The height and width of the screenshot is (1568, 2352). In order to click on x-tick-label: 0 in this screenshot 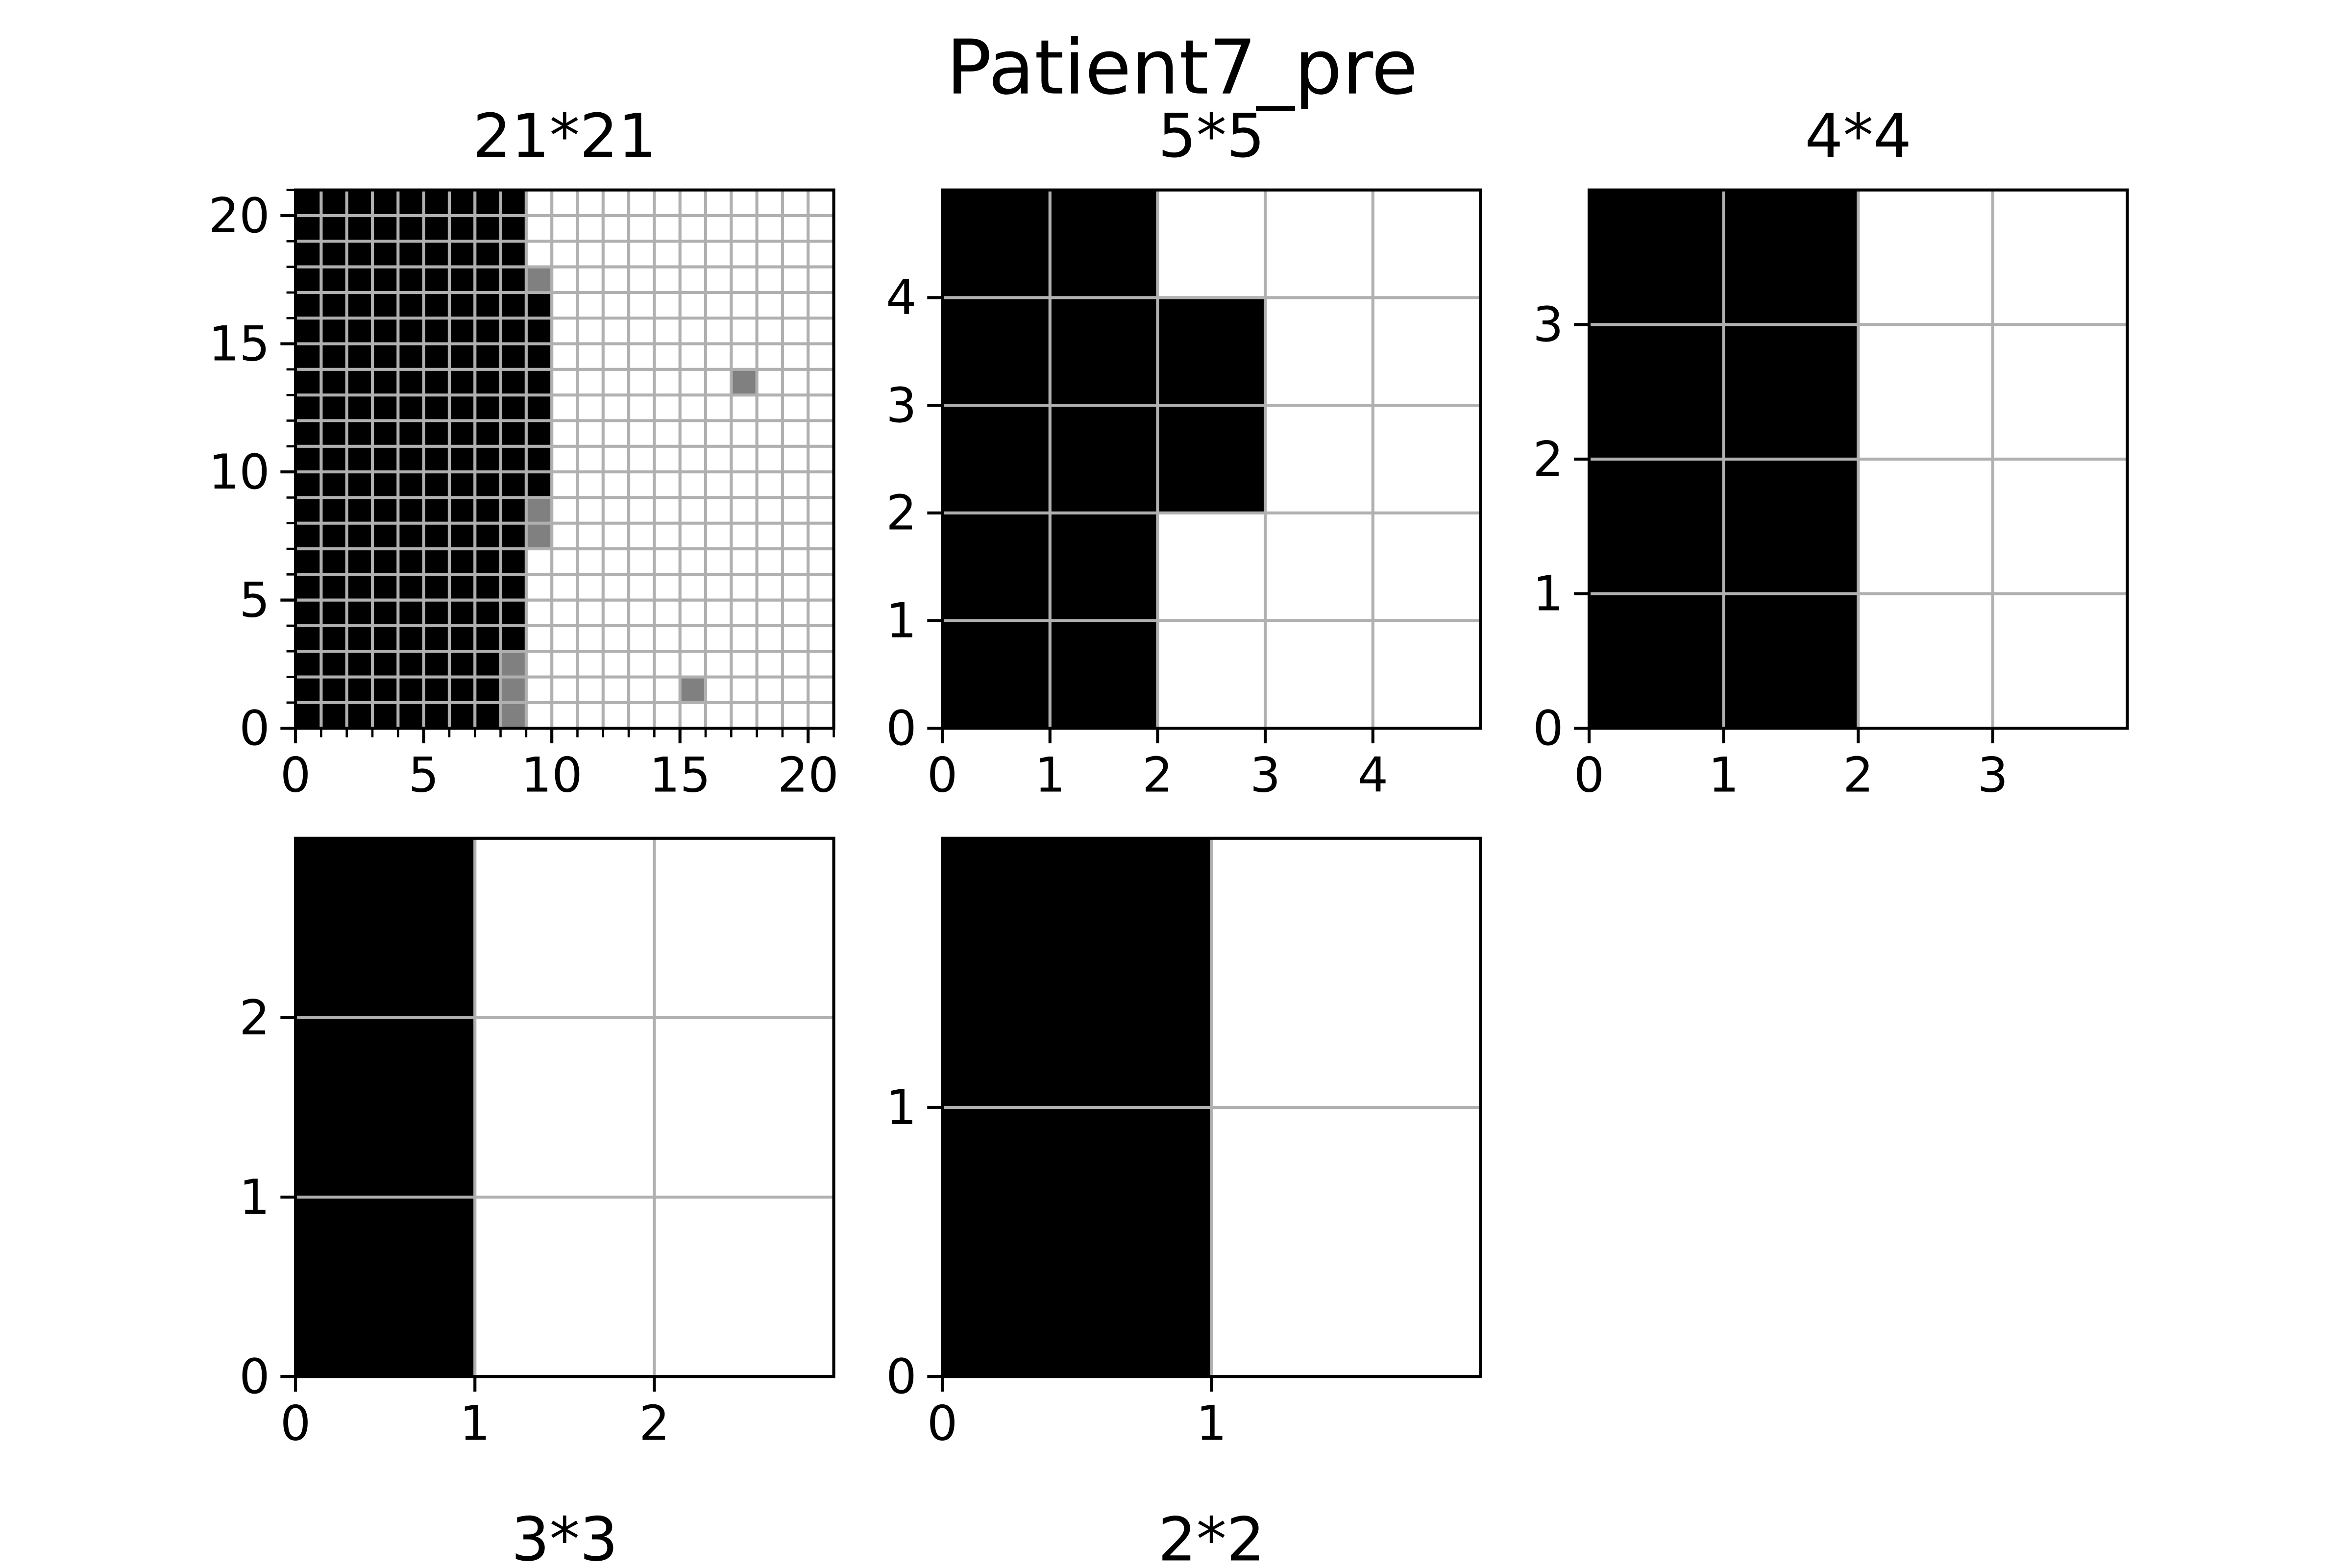, I will do `click(942, 1423)`.